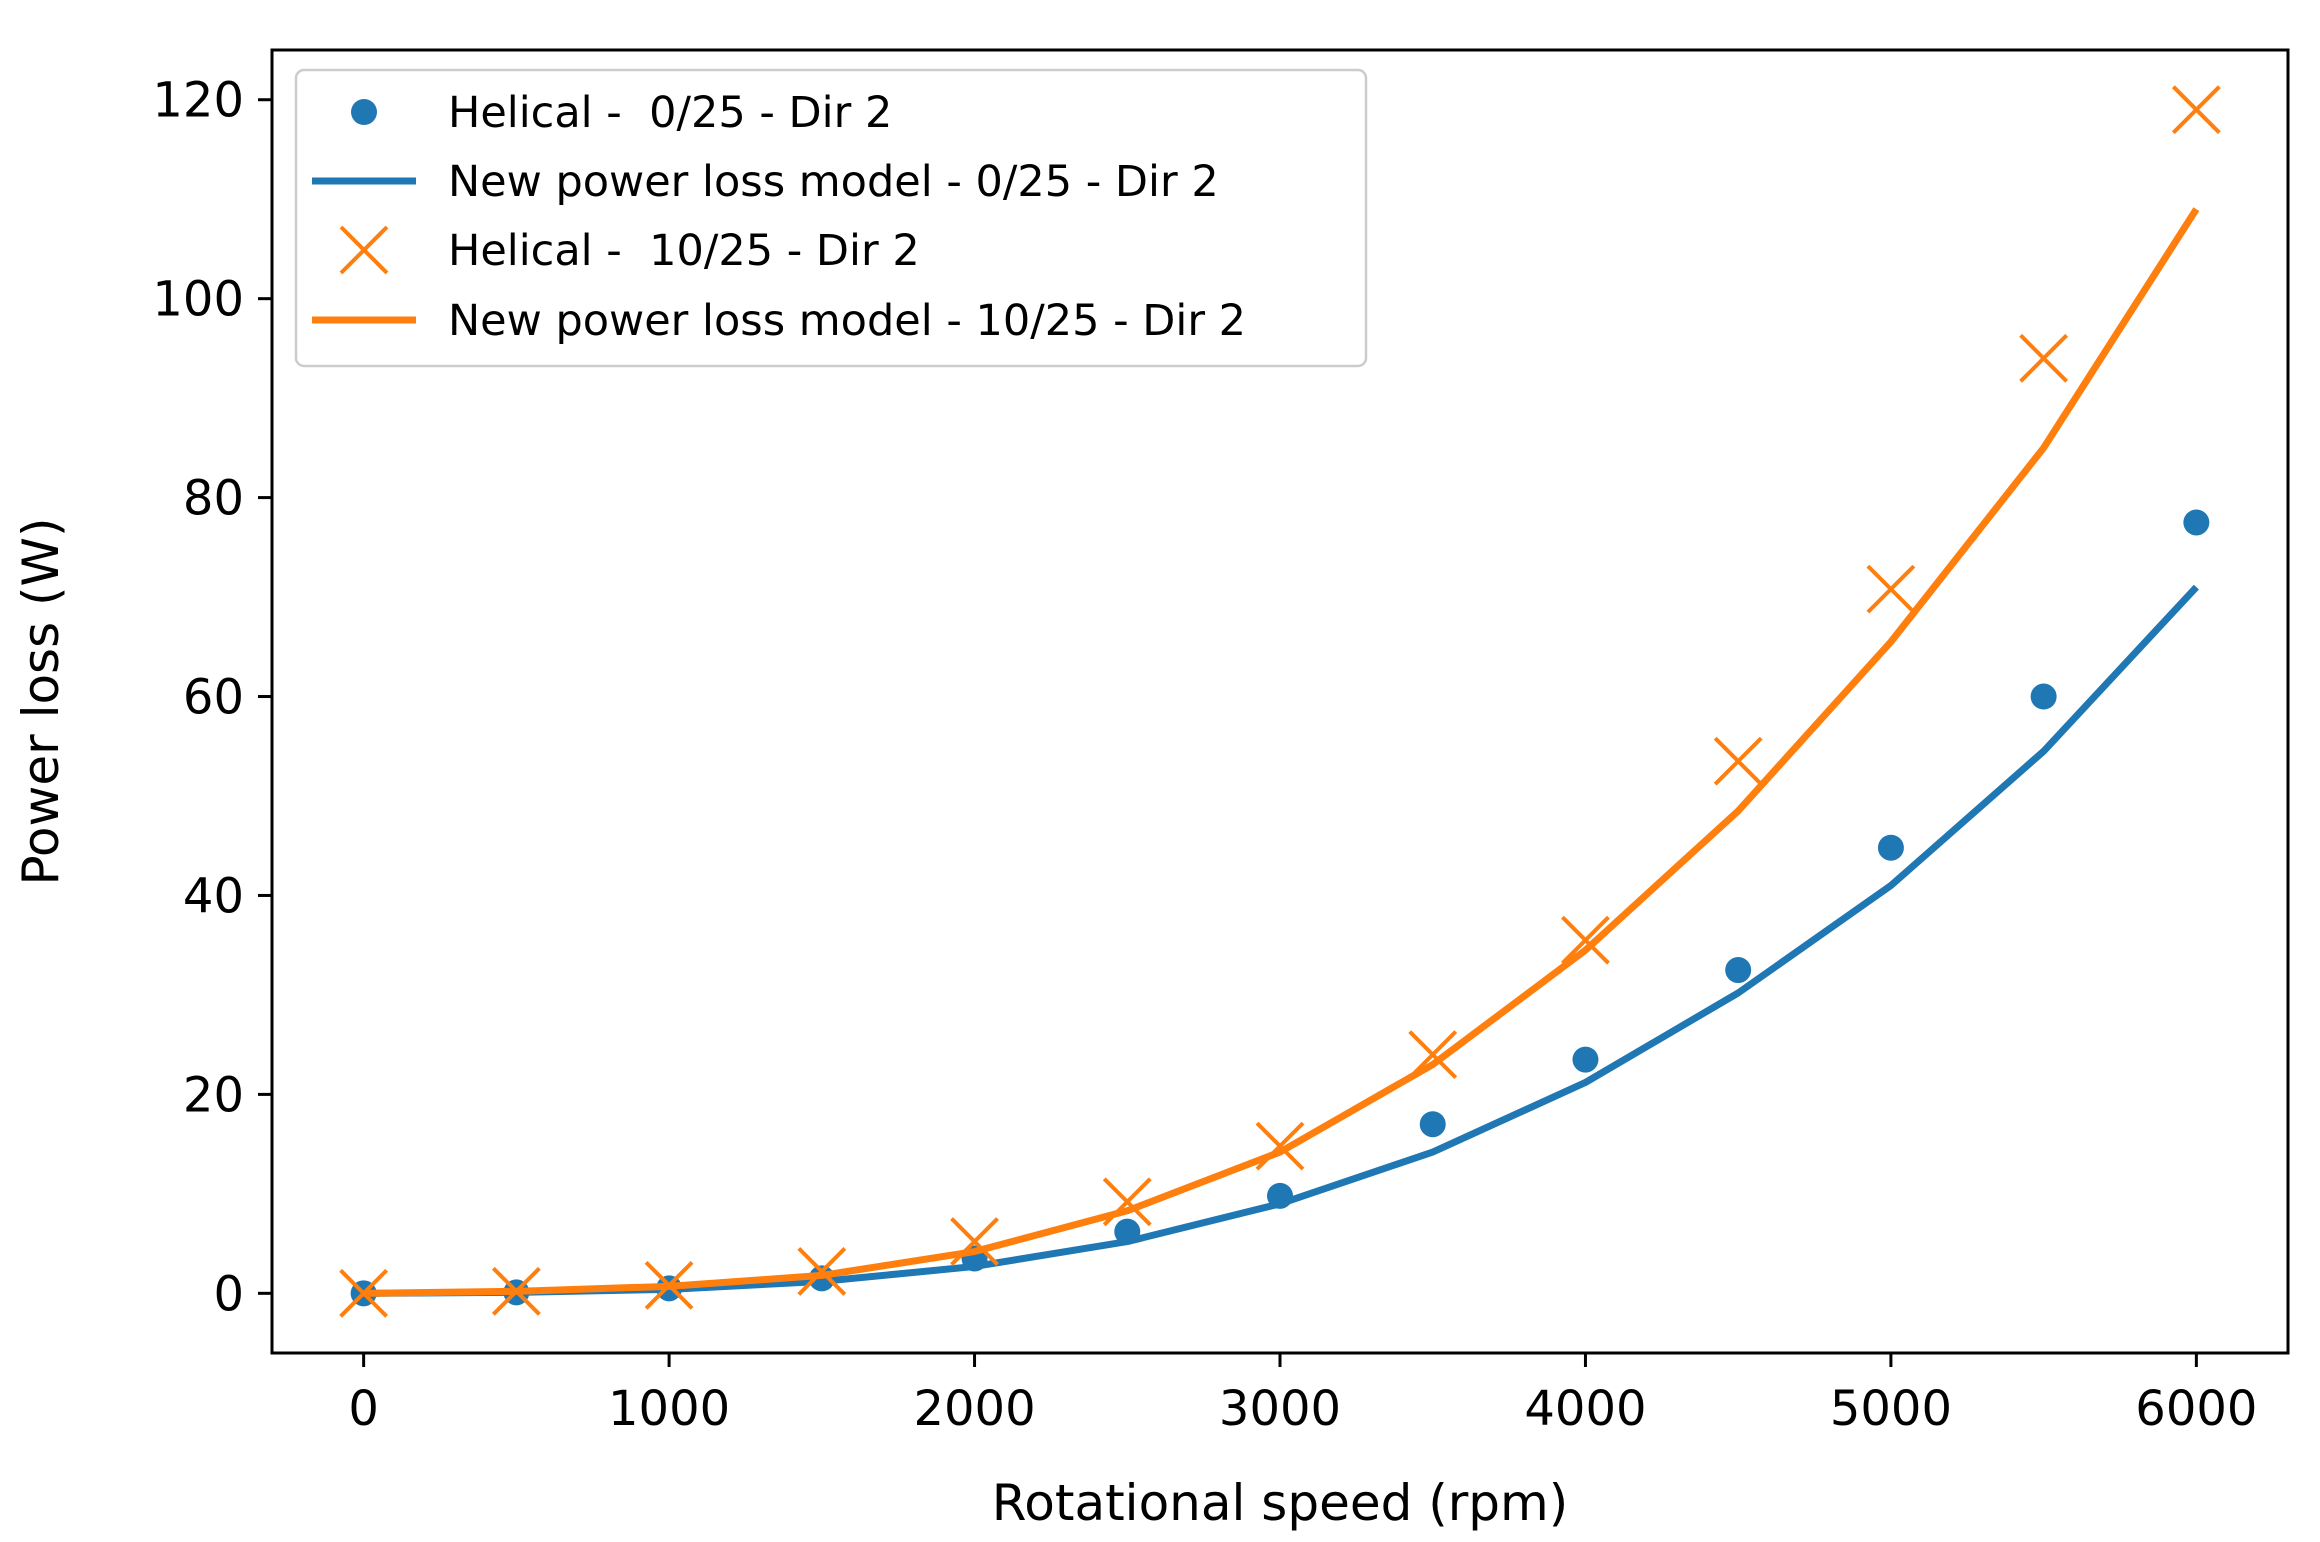  Describe the element at coordinates (1891, 1409) in the screenshot. I see `x-tick-label: 5000` at that location.